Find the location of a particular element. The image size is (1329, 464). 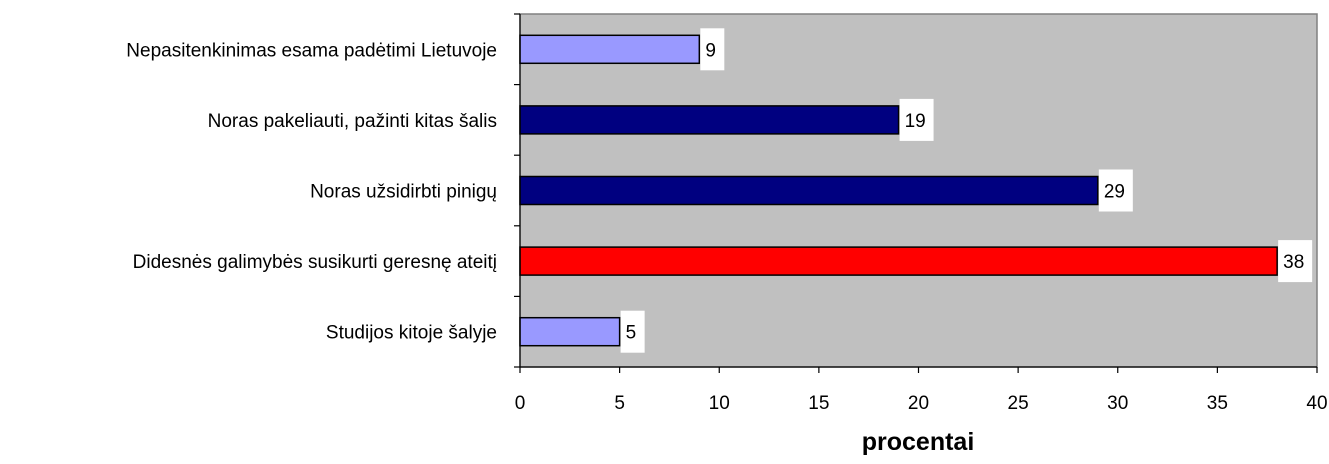

data-label: 5 is located at coordinates (631, 333).